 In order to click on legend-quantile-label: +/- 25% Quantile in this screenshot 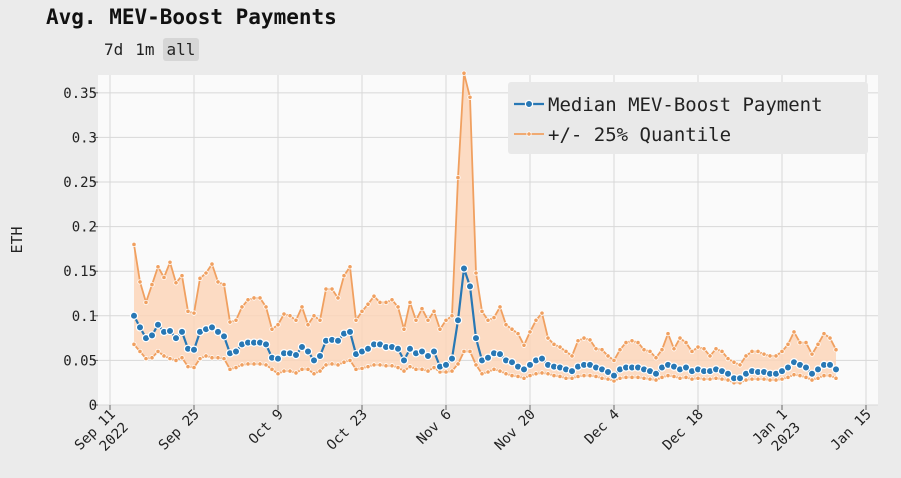, I will do `click(639, 135)`.